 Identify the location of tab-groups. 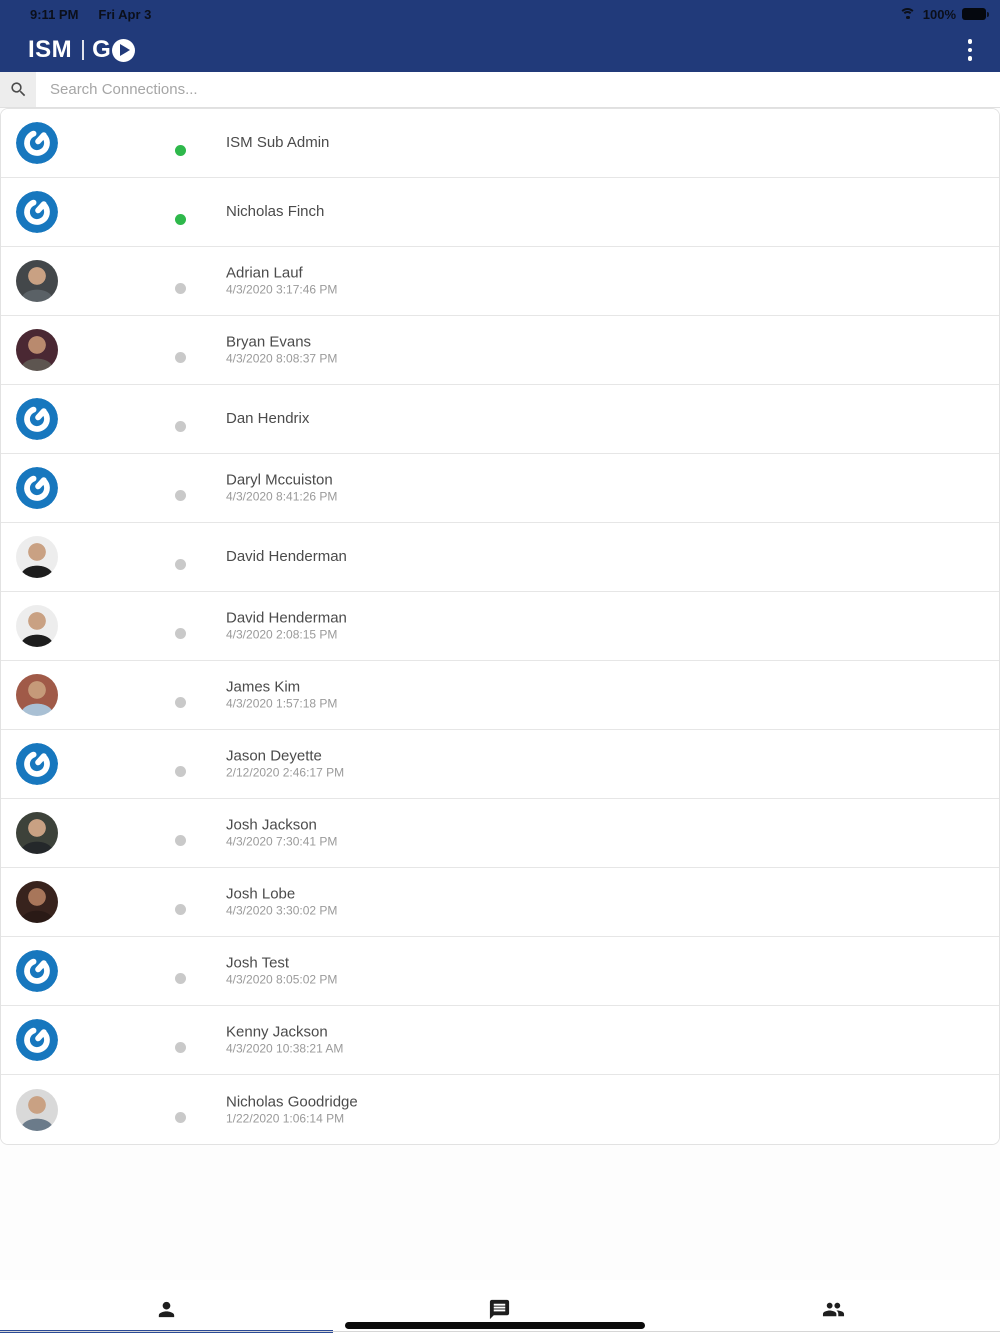
(833, 1307).